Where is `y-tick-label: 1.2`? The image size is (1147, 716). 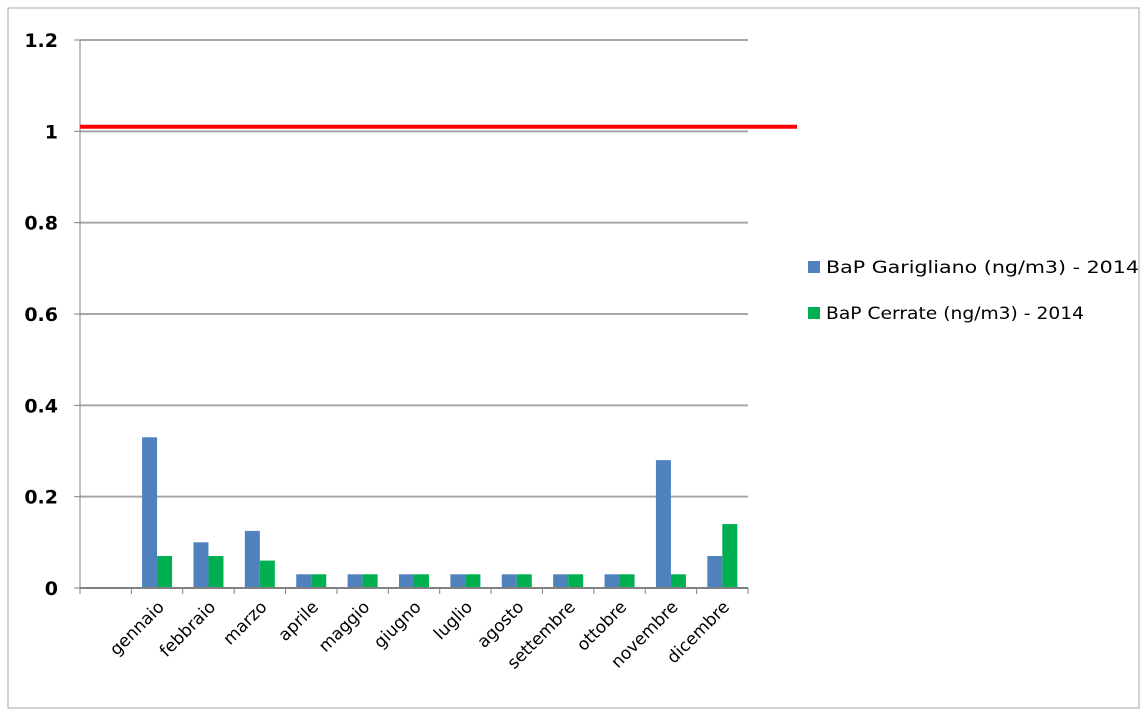 y-tick-label: 1.2 is located at coordinates (41, 41).